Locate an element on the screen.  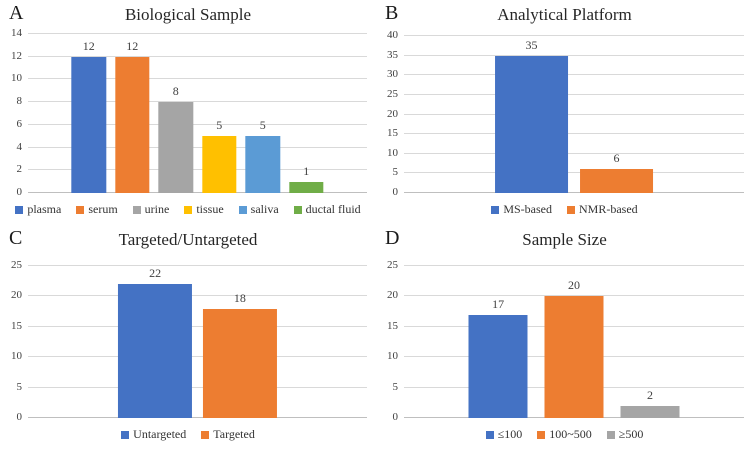
bars-group: 35 6 is located at coordinates (574, 114).